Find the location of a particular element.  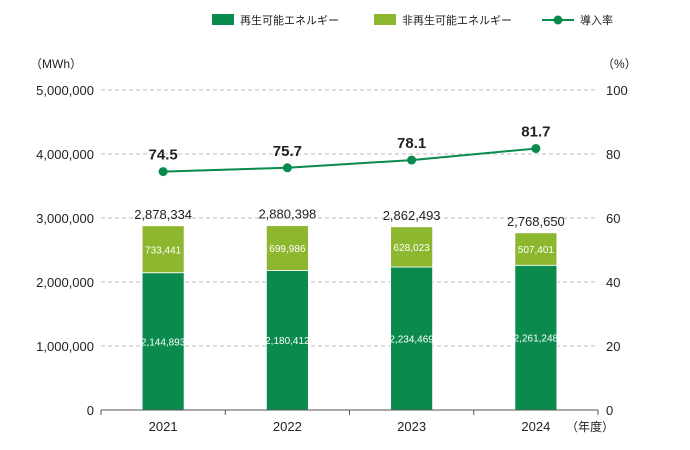

y2-tick-label: 40 is located at coordinates (613, 282).